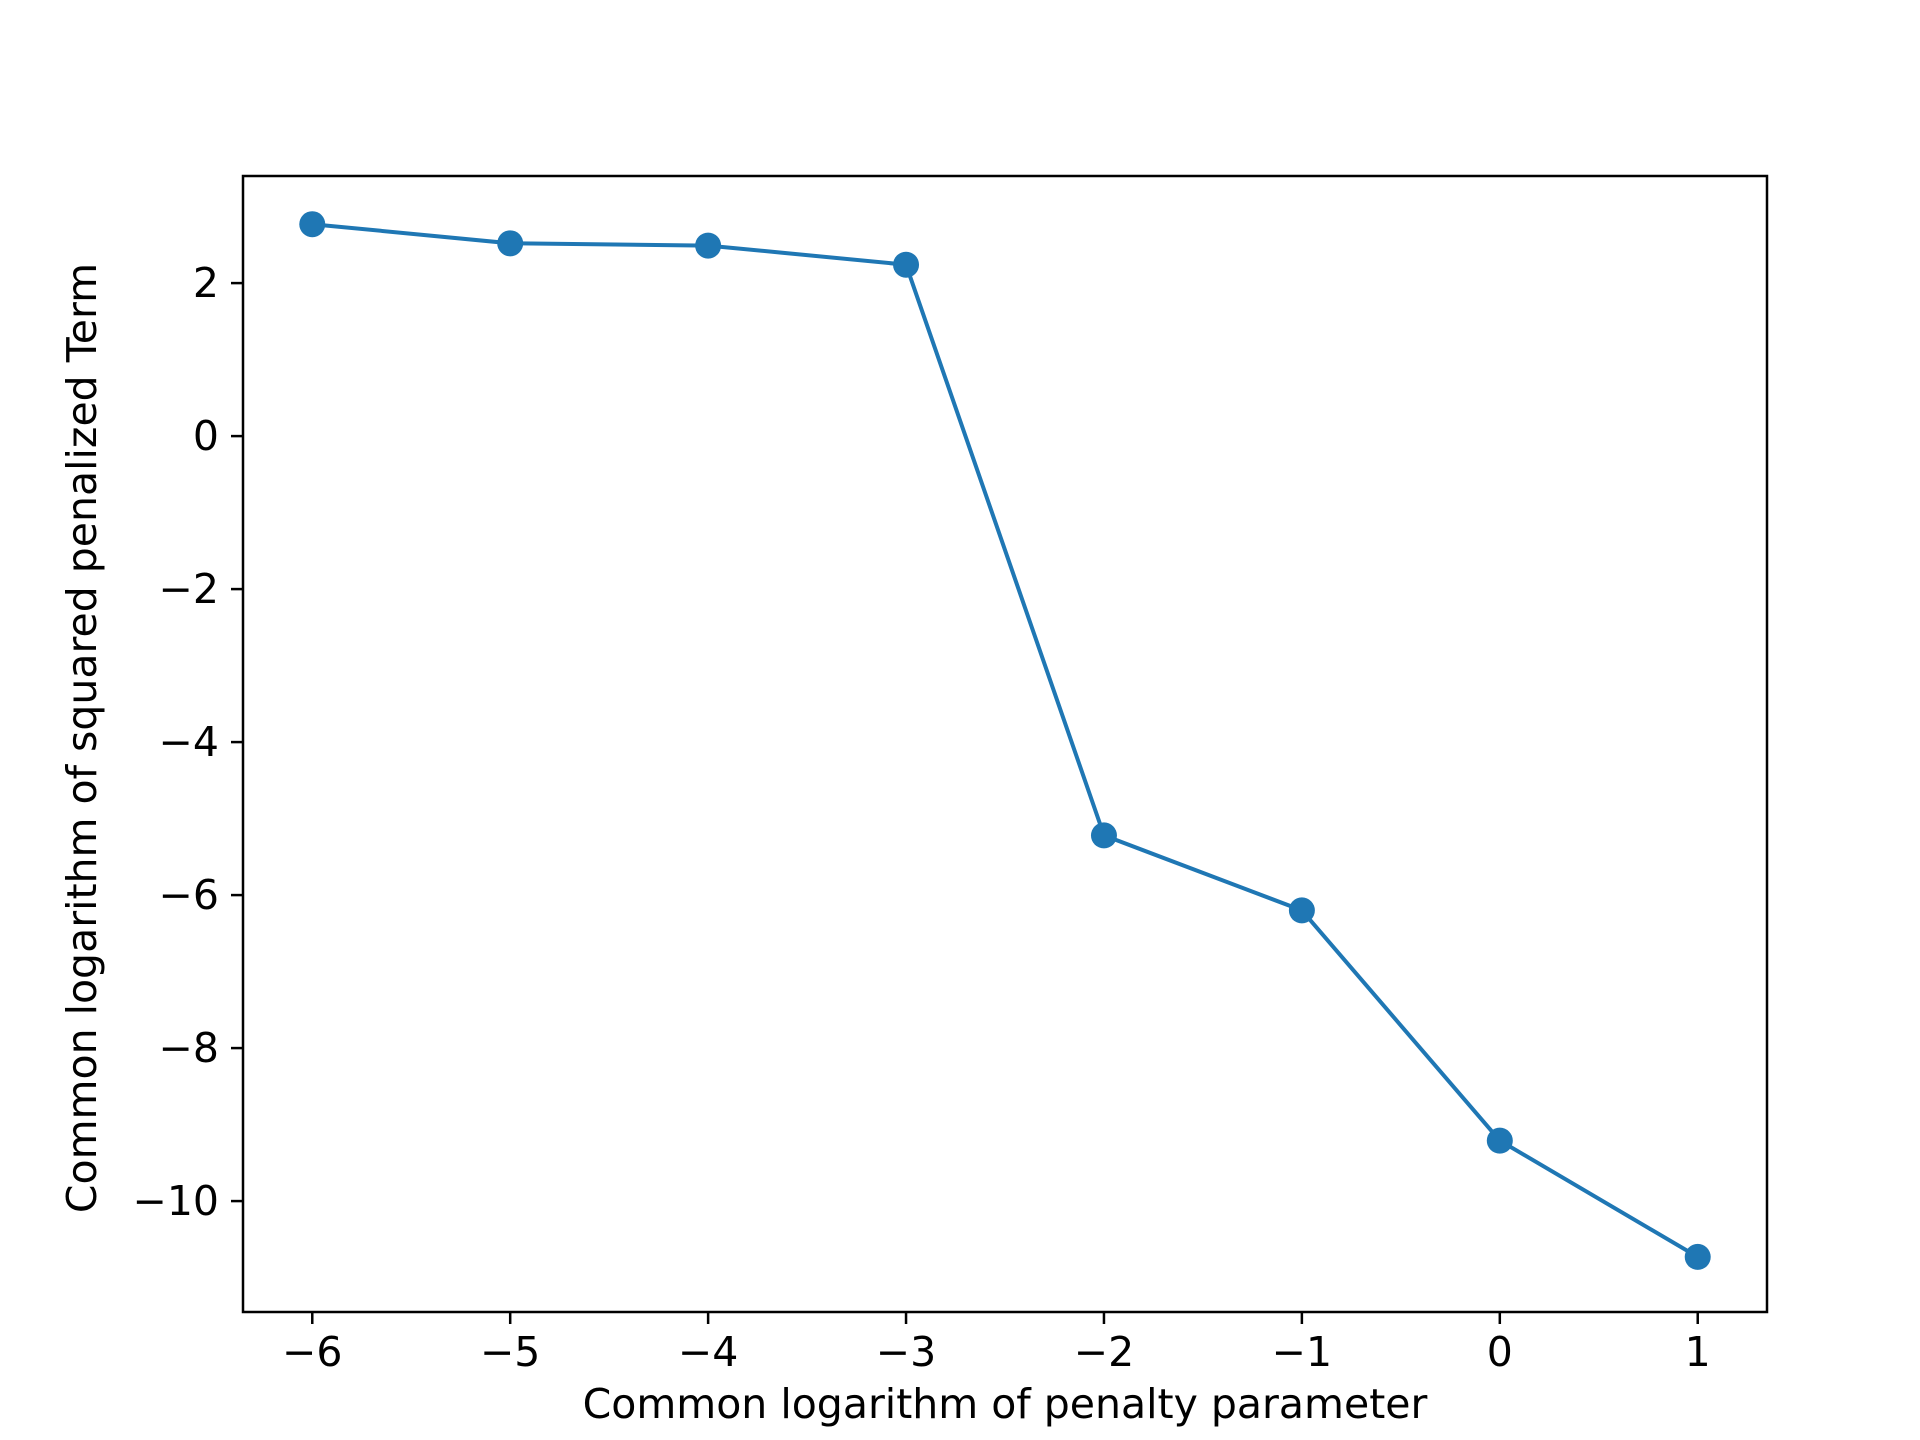 This screenshot has width=1920, height=1440. I want to click on y-tick-label: −10, so click(175, 1201).